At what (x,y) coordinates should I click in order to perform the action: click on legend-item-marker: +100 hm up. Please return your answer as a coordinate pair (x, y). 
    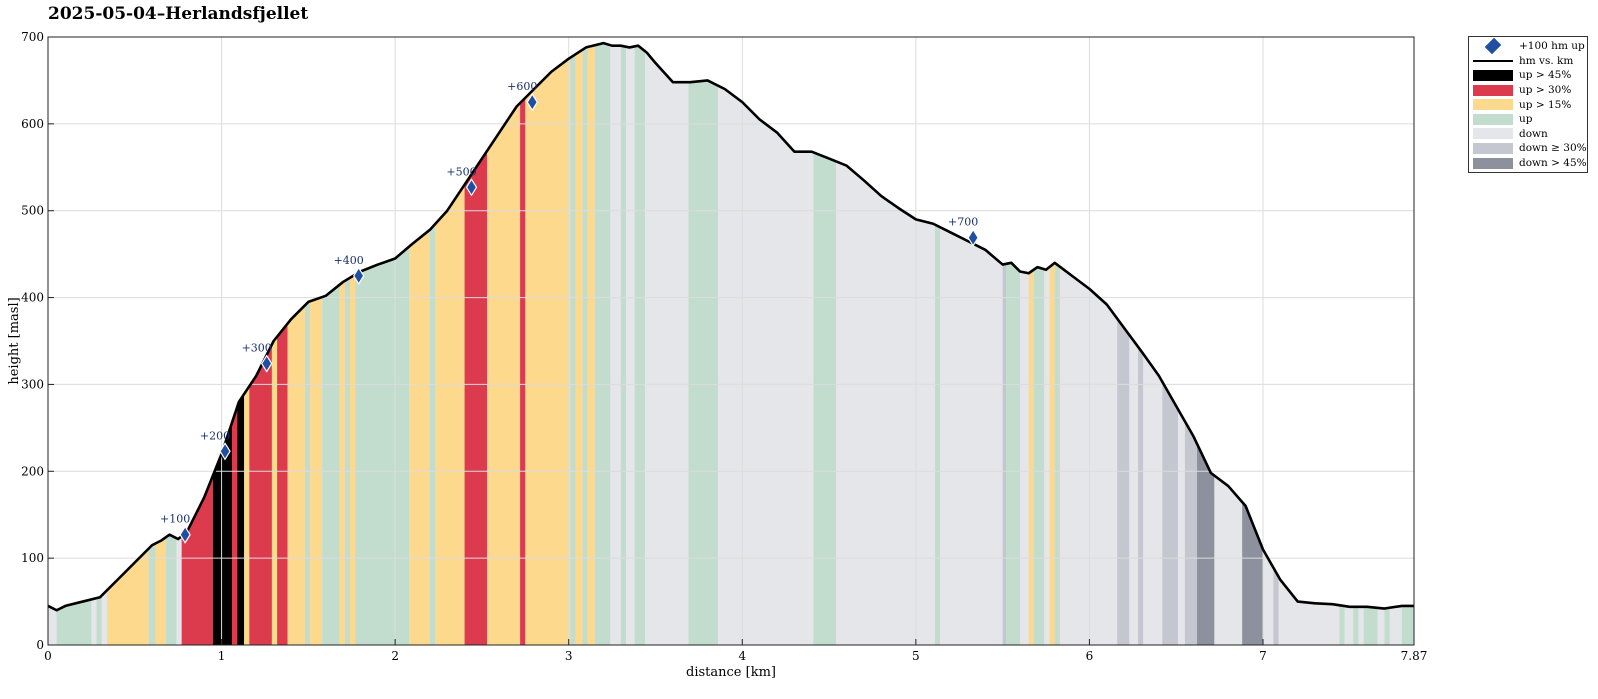
    Looking at the image, I should click on (1528, 46).